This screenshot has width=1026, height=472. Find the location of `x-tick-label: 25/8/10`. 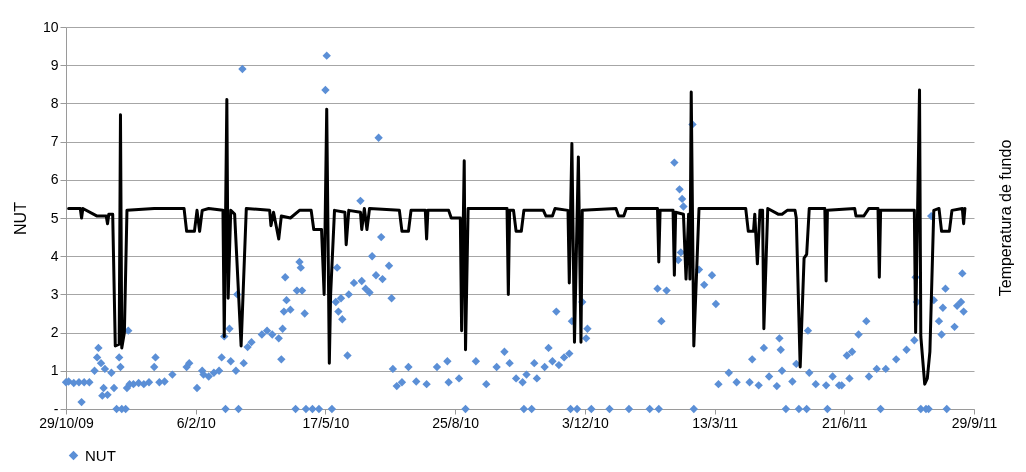

x-tick-label: 25/8/10 is located at coordinates (456, 422).